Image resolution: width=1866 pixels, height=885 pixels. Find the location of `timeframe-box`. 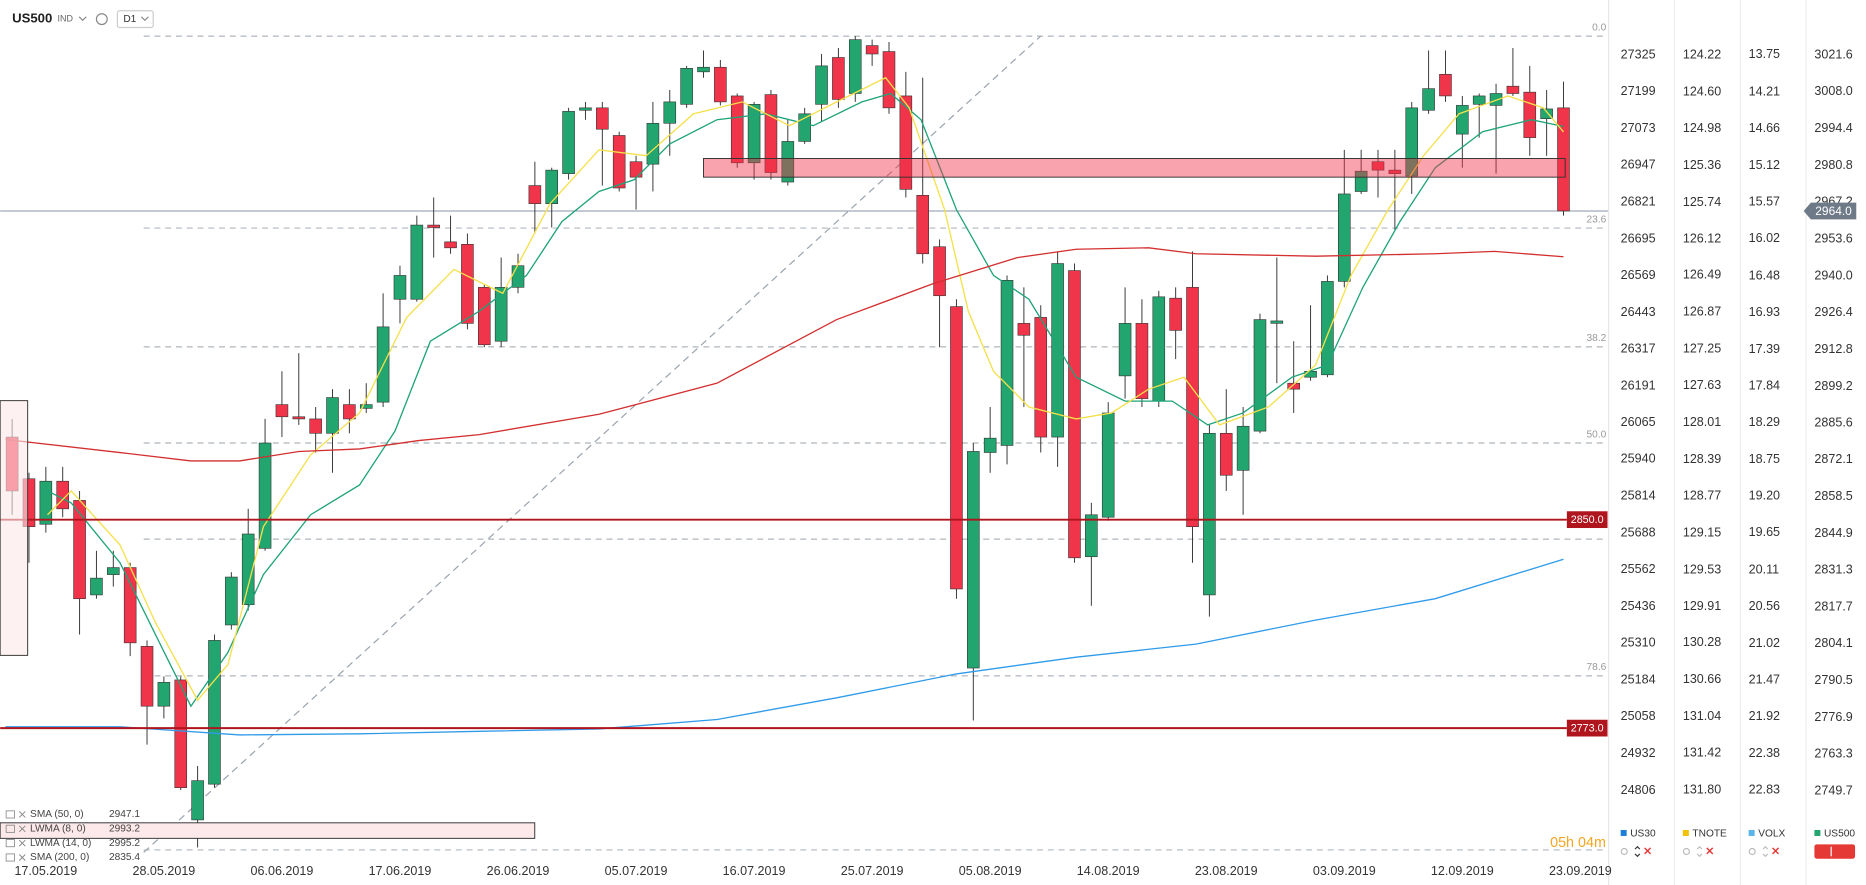

timeframe-box is located at coordinates (135, 19).